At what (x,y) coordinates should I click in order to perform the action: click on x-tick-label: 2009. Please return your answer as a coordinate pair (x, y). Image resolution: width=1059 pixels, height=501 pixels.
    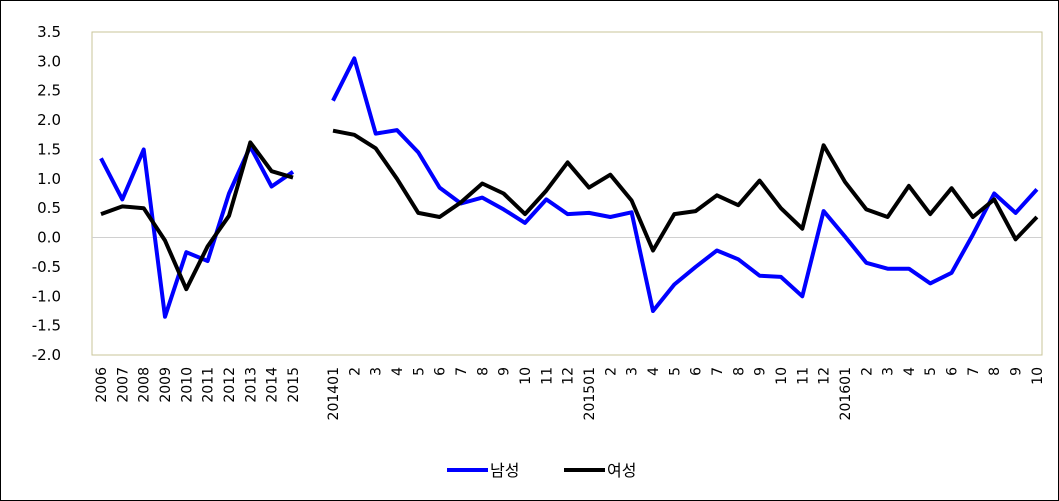
    Looking at the image, I should click on (166, 385).